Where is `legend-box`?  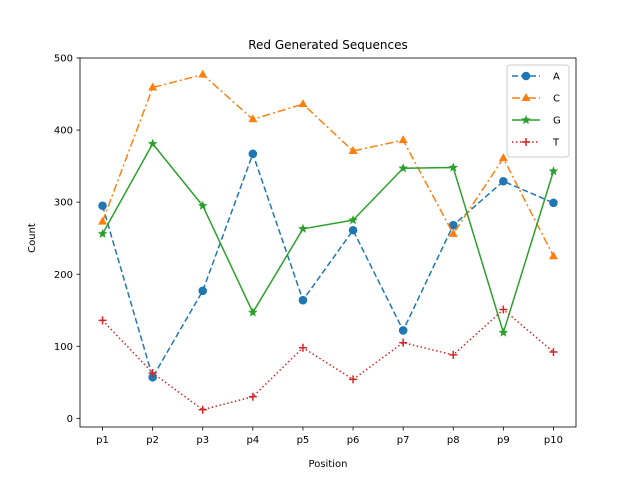 legend-box is located at coordinates (538, 111).